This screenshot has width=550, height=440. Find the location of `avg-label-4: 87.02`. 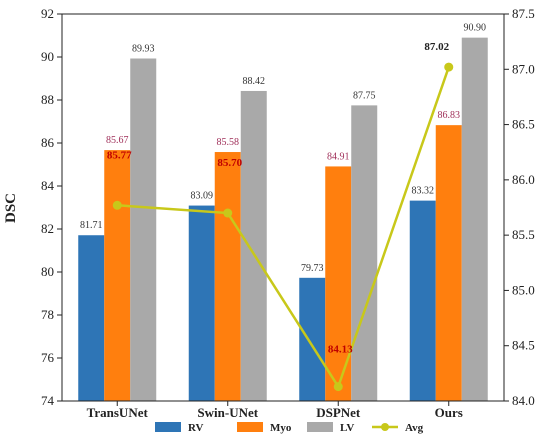

avg-label-4: 87.02 is located at coordinates (436, 47).